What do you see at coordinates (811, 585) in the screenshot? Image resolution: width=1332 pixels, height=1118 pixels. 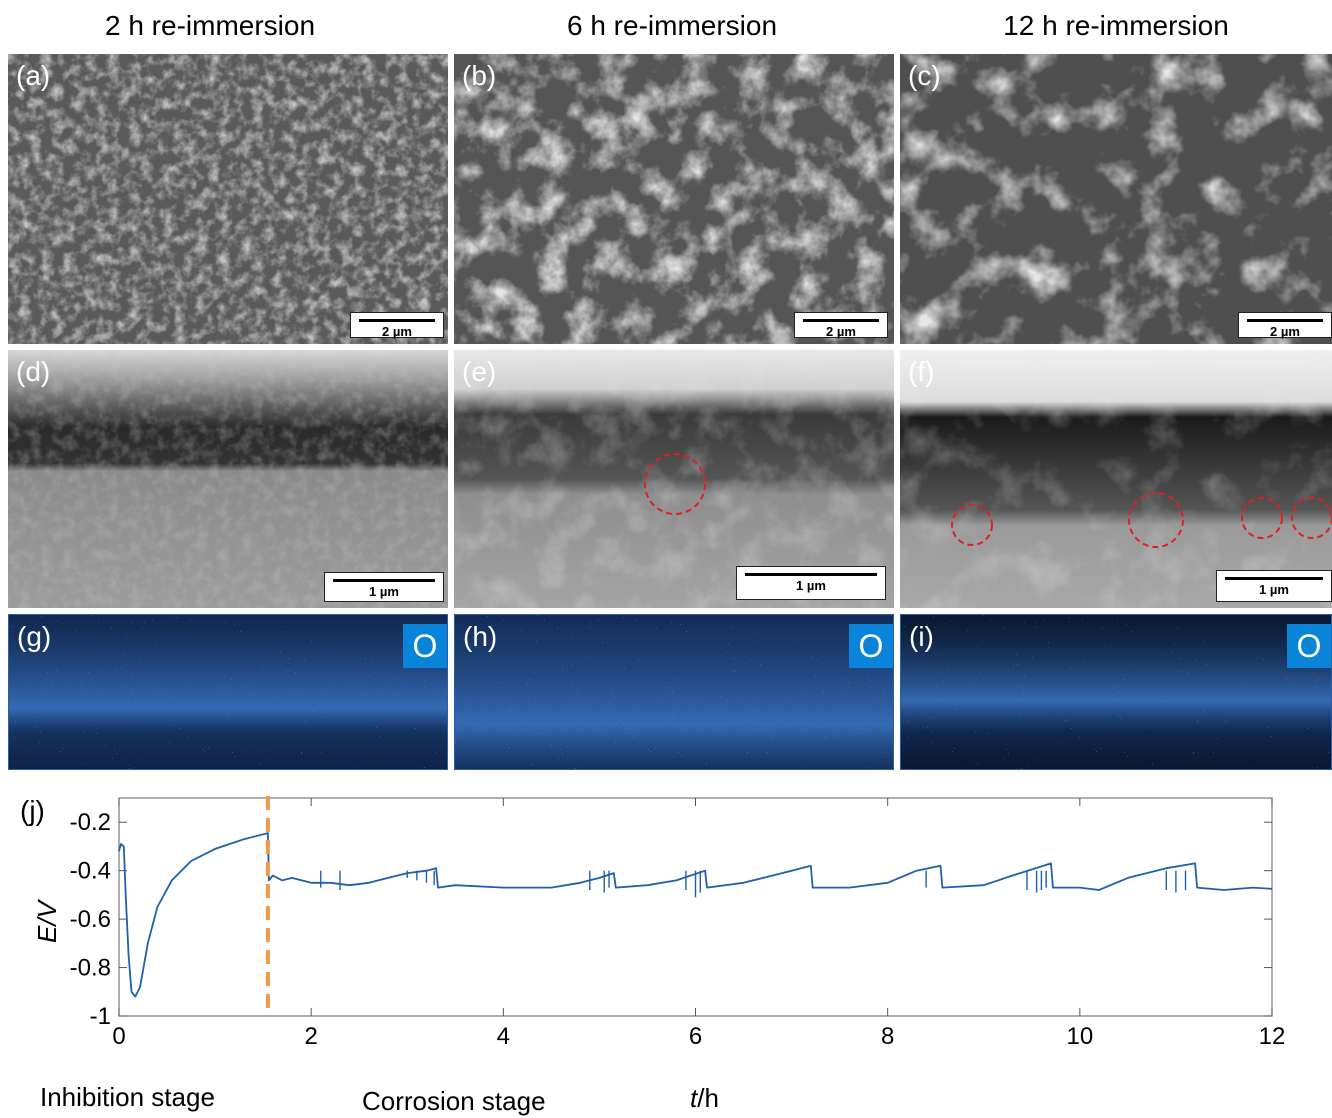 I see `scale-text-e: 1 µm` at bounding box center [811, 585].